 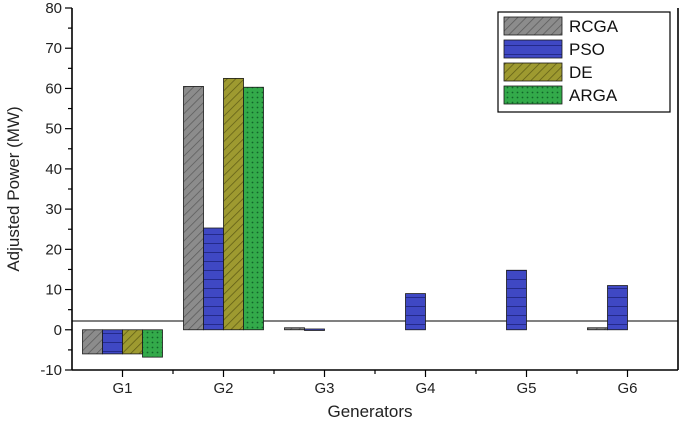 I want to click on y-tick-label: 40, so click(x=53, y=169).